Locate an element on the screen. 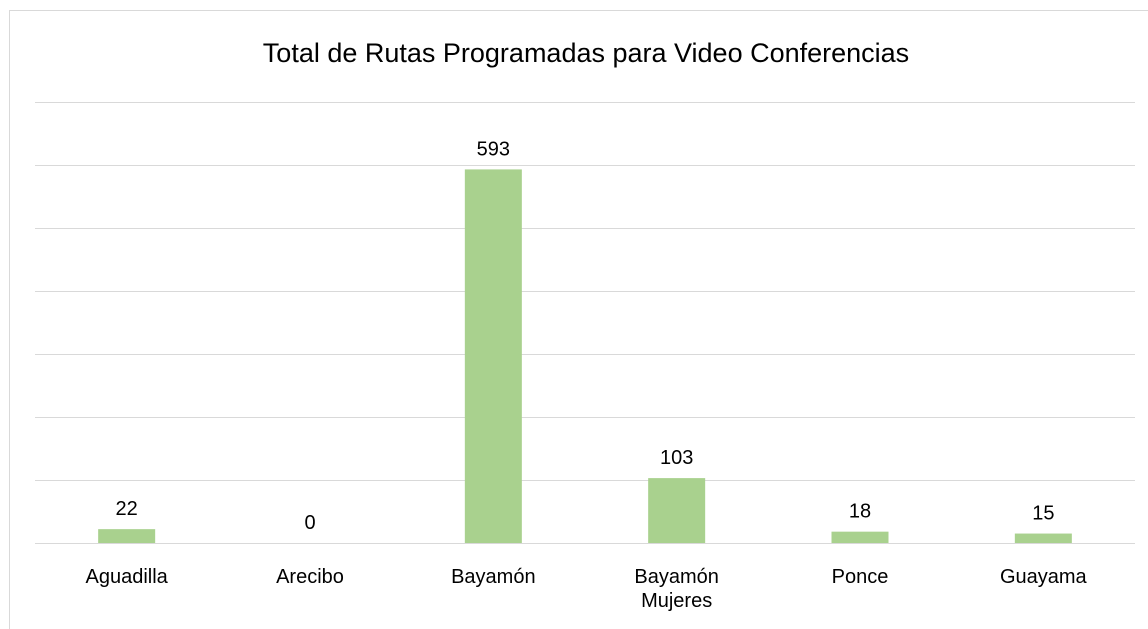 The height and width of the screenshot is (629, 1148). x-tick-label: Bayamón Mujeres is located at coordinates (676, 589).